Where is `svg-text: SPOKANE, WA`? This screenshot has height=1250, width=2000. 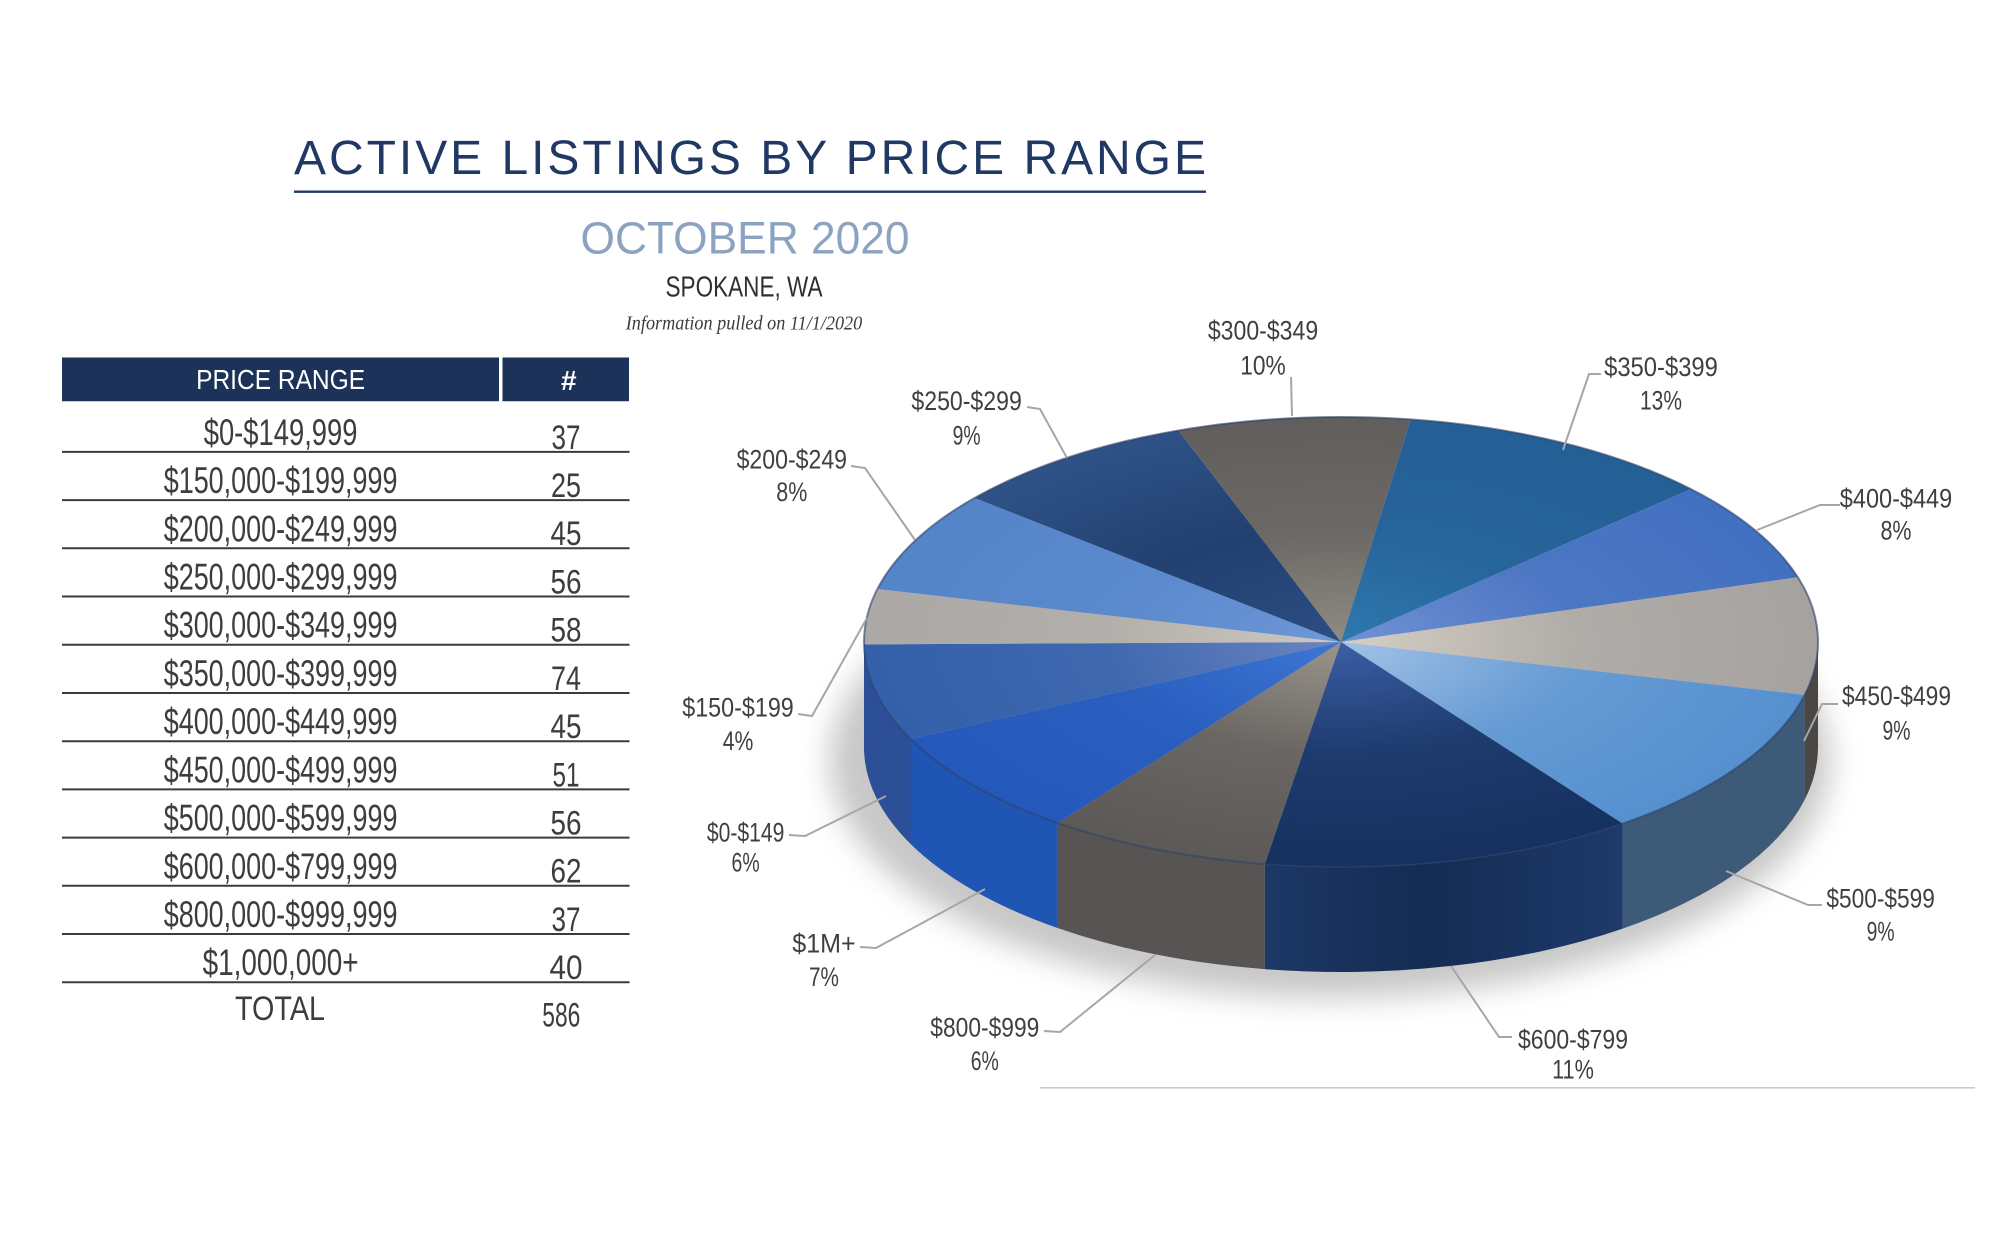 svg-text: SPOKANE, WA is located at coordinates (745, 288).